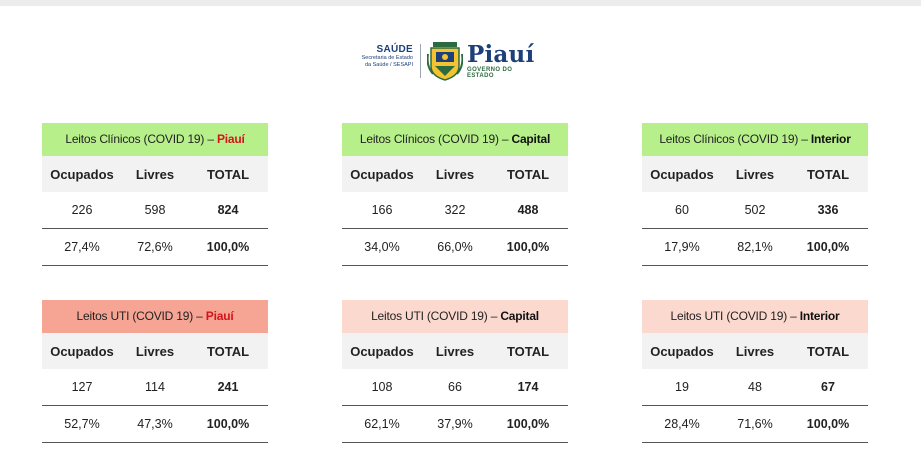 This screenshot has height=457, width=921. I want to click on cell-ocupados: 60, so click(682, 210).